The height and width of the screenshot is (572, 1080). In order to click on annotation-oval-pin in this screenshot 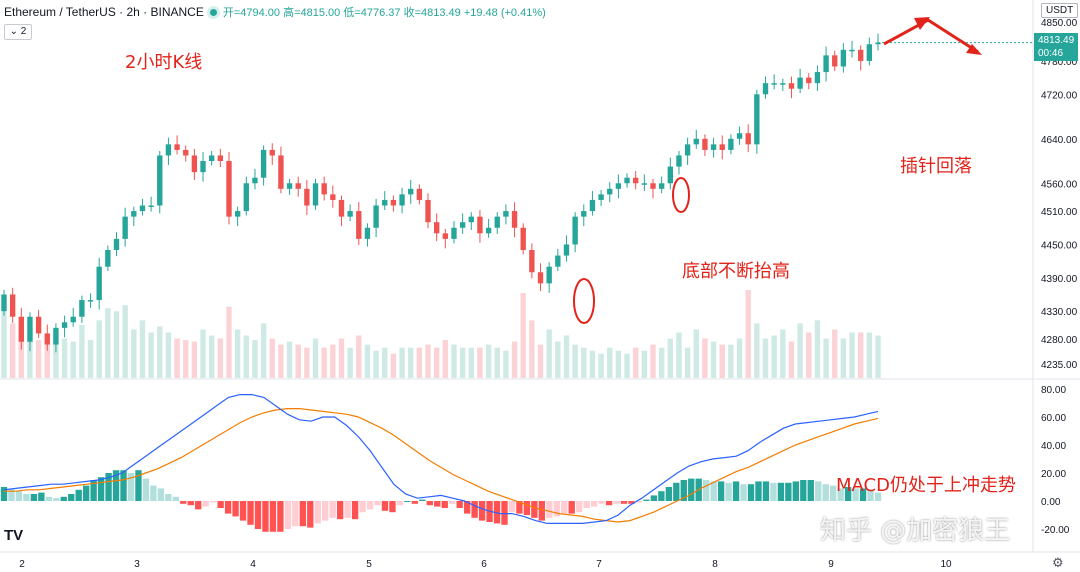, I will do `click(681, 195)`.